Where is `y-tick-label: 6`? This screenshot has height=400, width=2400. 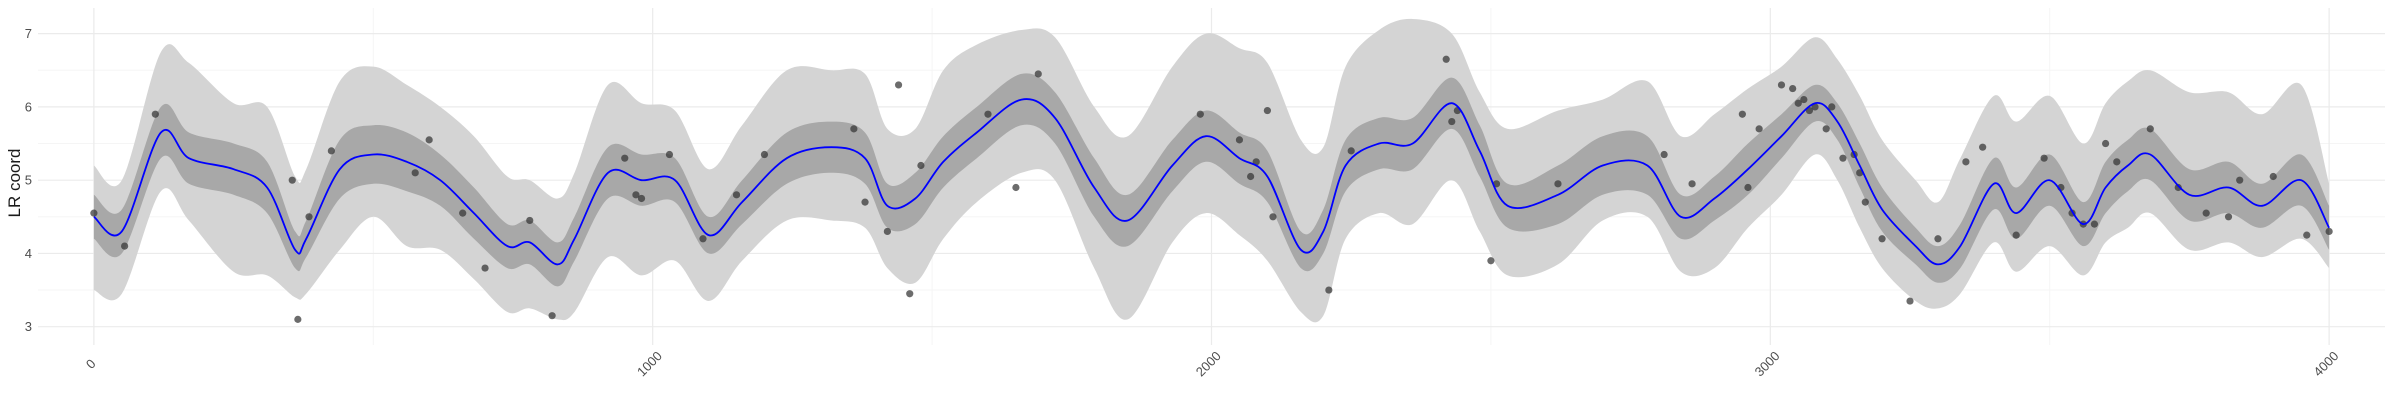
y-tick-label: 6 is located at coordinates (28, 106).